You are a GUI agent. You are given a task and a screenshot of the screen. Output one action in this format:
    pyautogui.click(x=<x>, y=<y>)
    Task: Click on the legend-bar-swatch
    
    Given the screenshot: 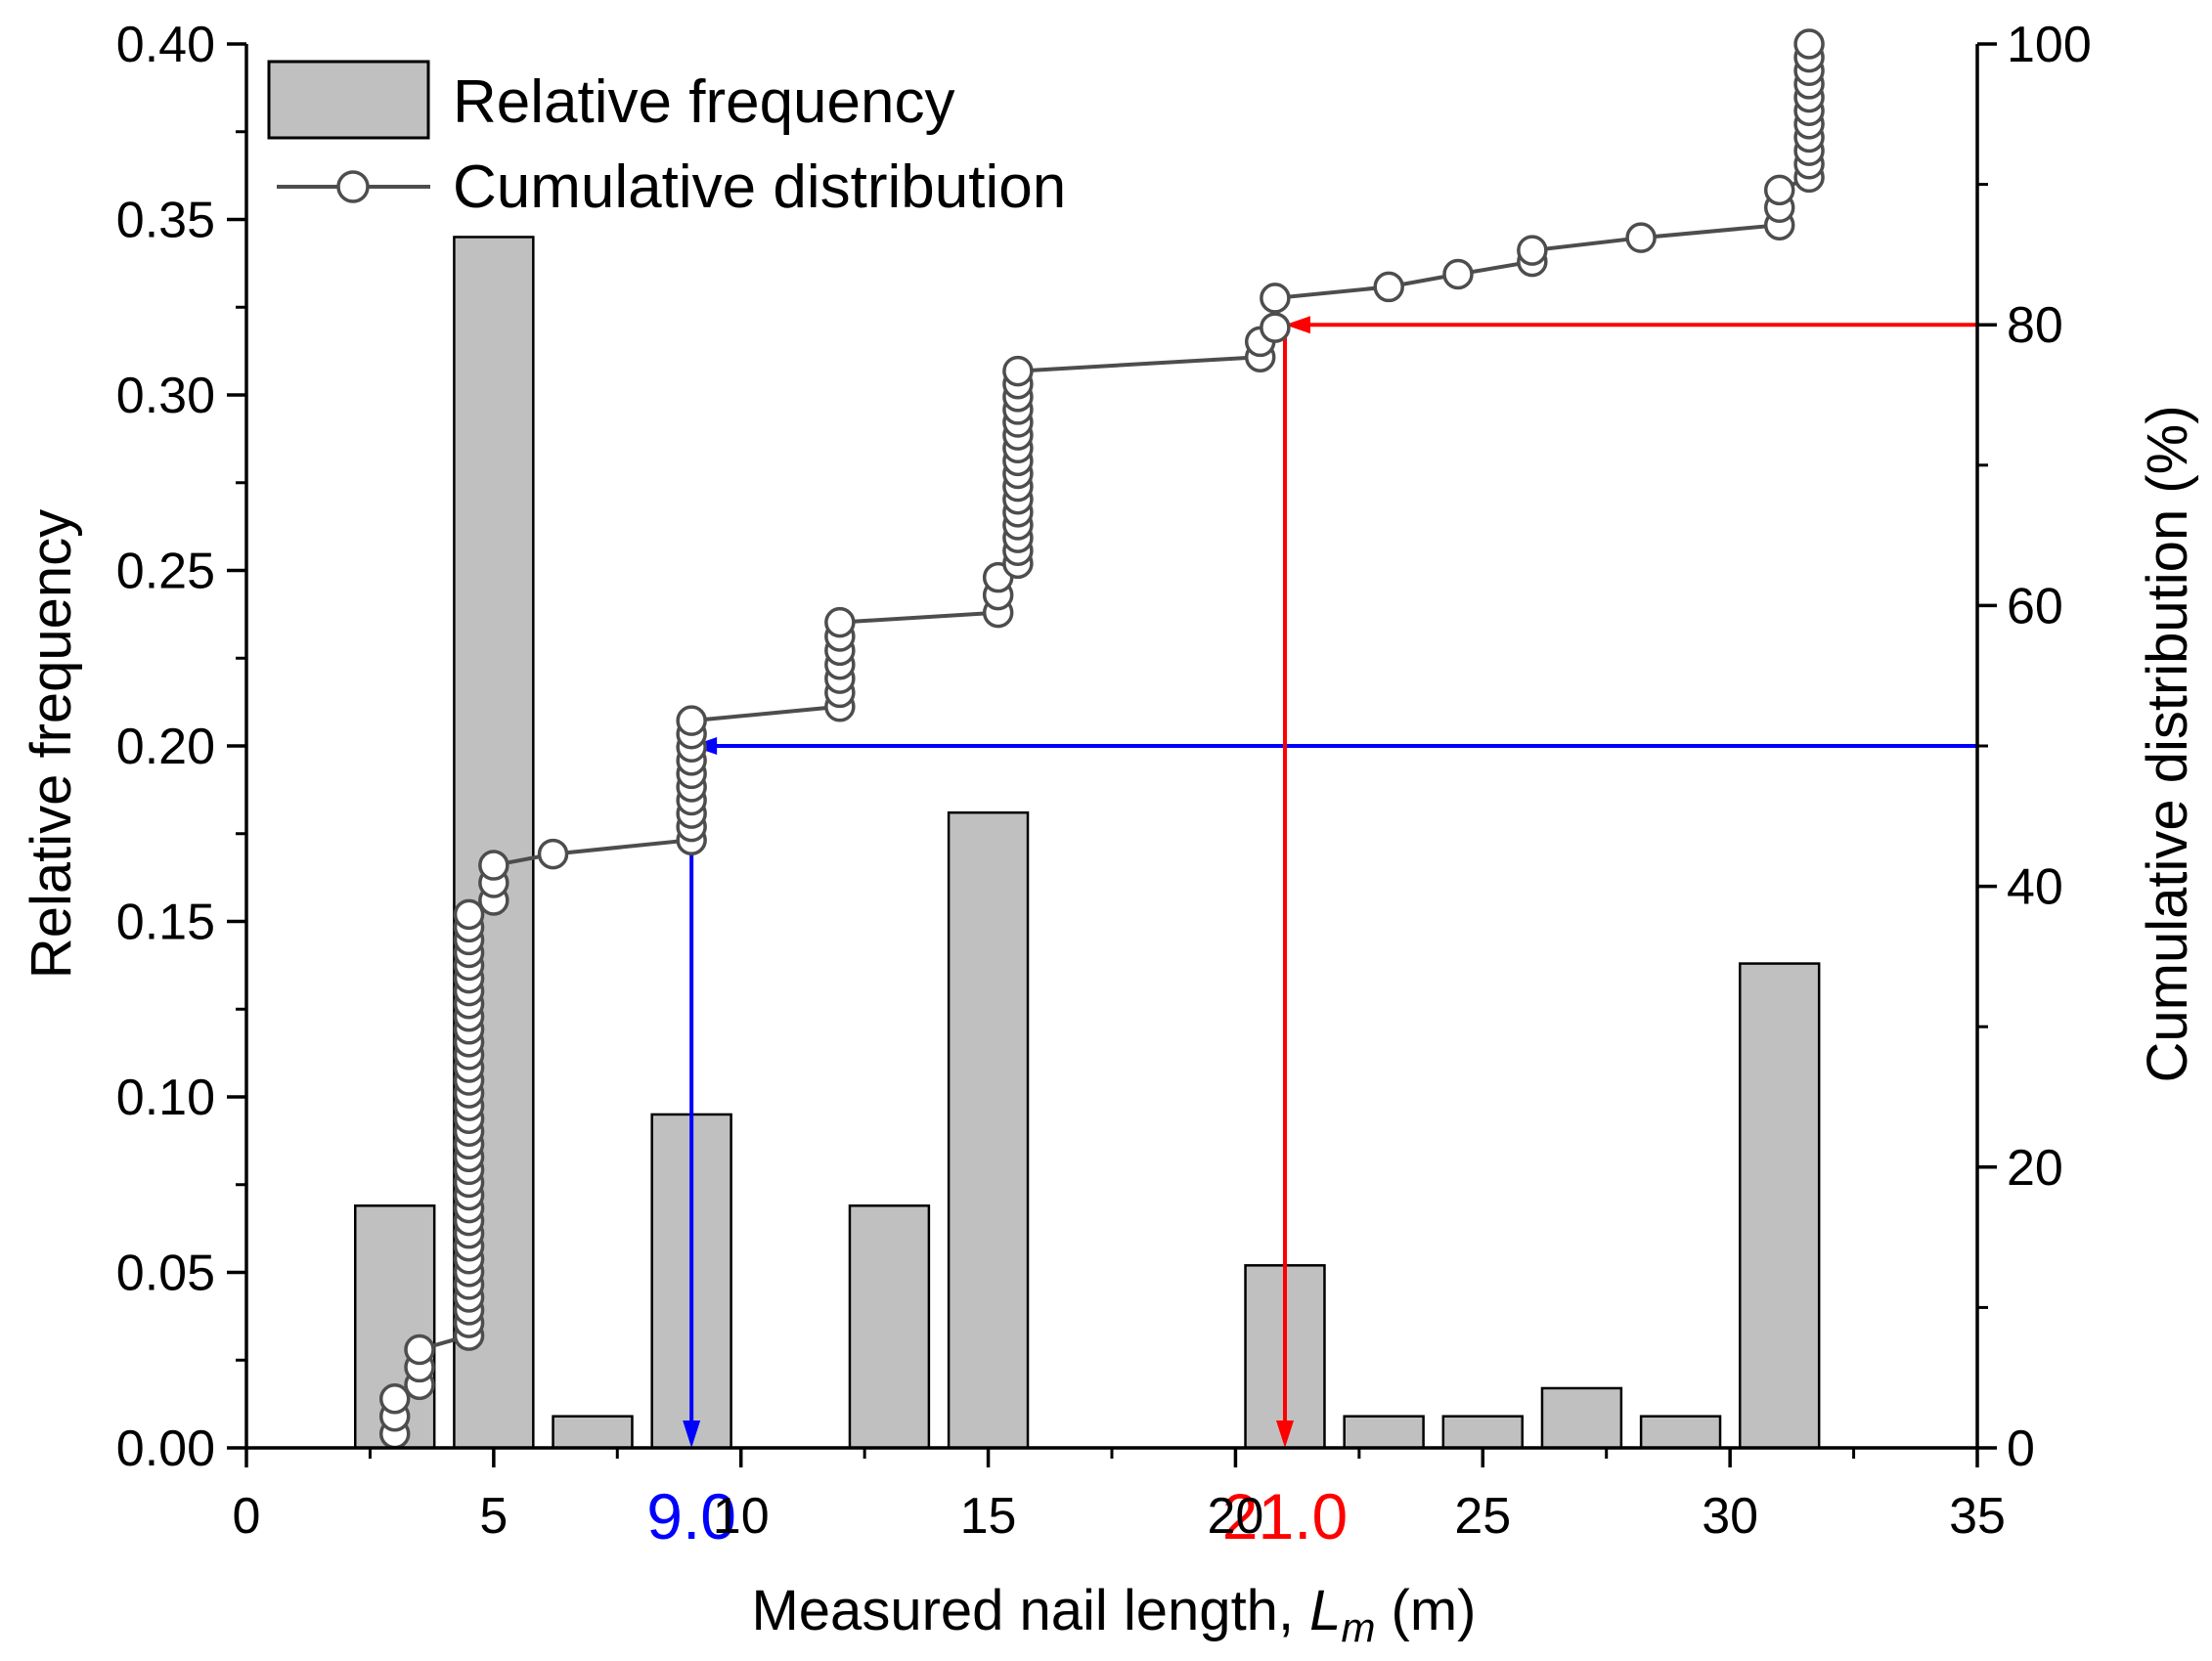 What is the action you would take?
    pyautogui.click(x=348, y=100)
    